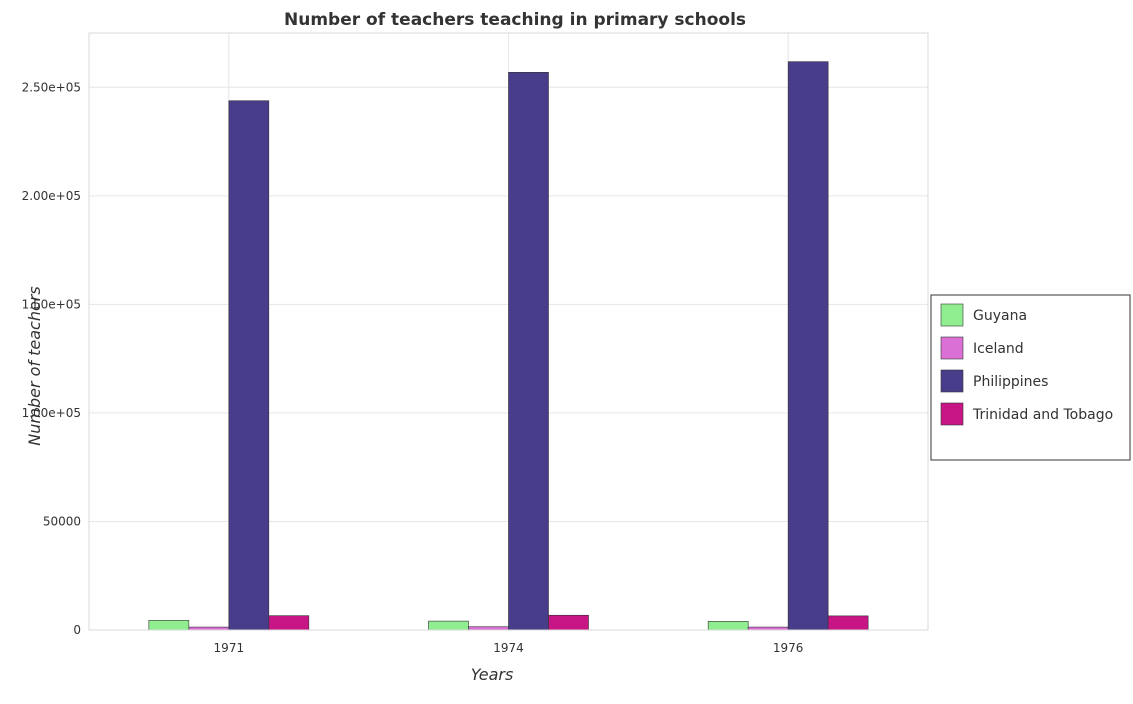 The image size is (1133, 704). I want to click on x-tick-label: 1971, so click(229, 648).